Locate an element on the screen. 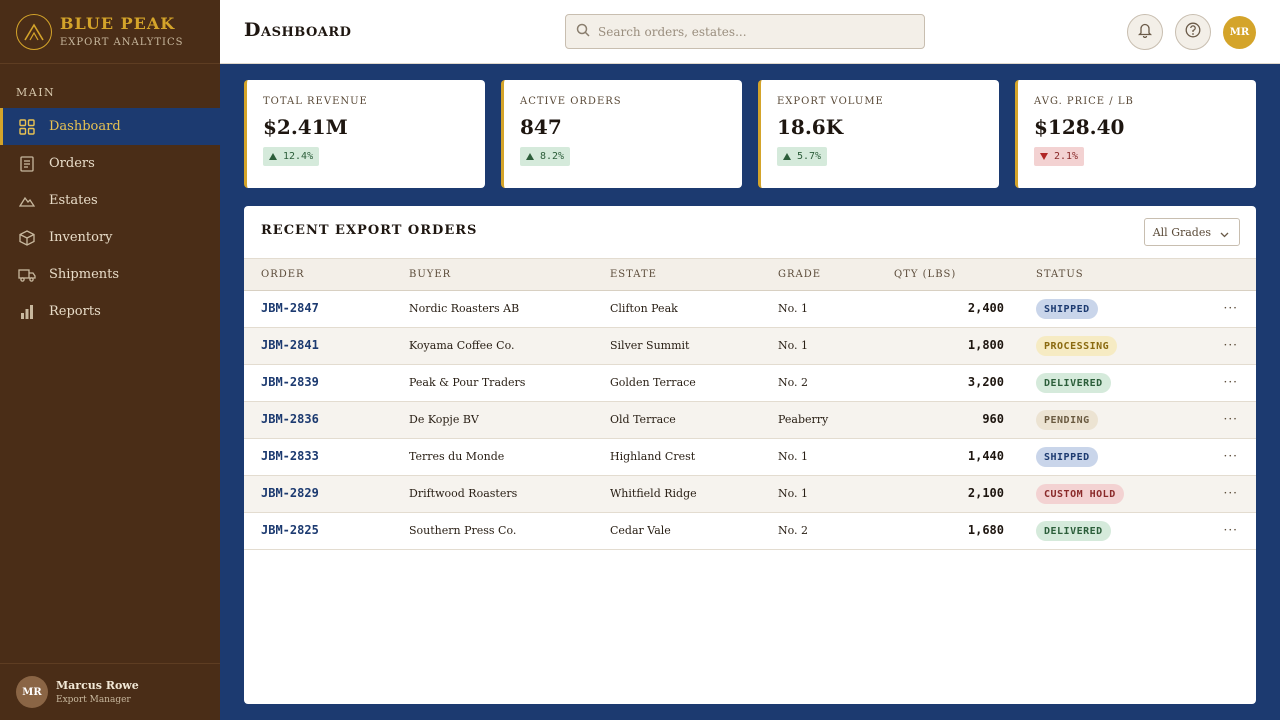 The height and width of the screenshot is (720, 1280). box-icon is located at coordinates (27, 238).